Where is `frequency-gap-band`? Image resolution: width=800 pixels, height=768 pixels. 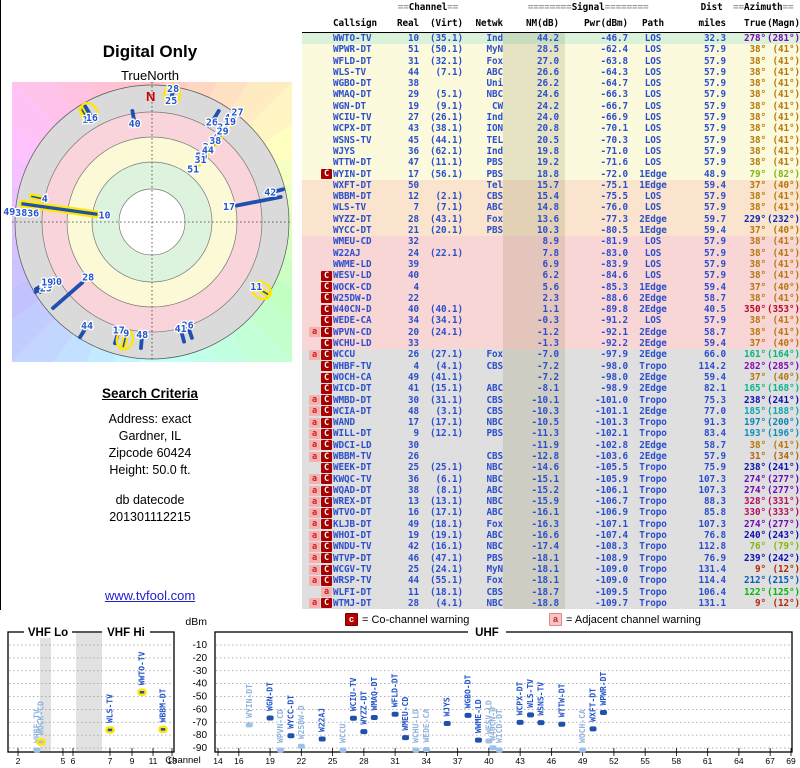 frequency-gap-band is located at coordinates (45, 692).